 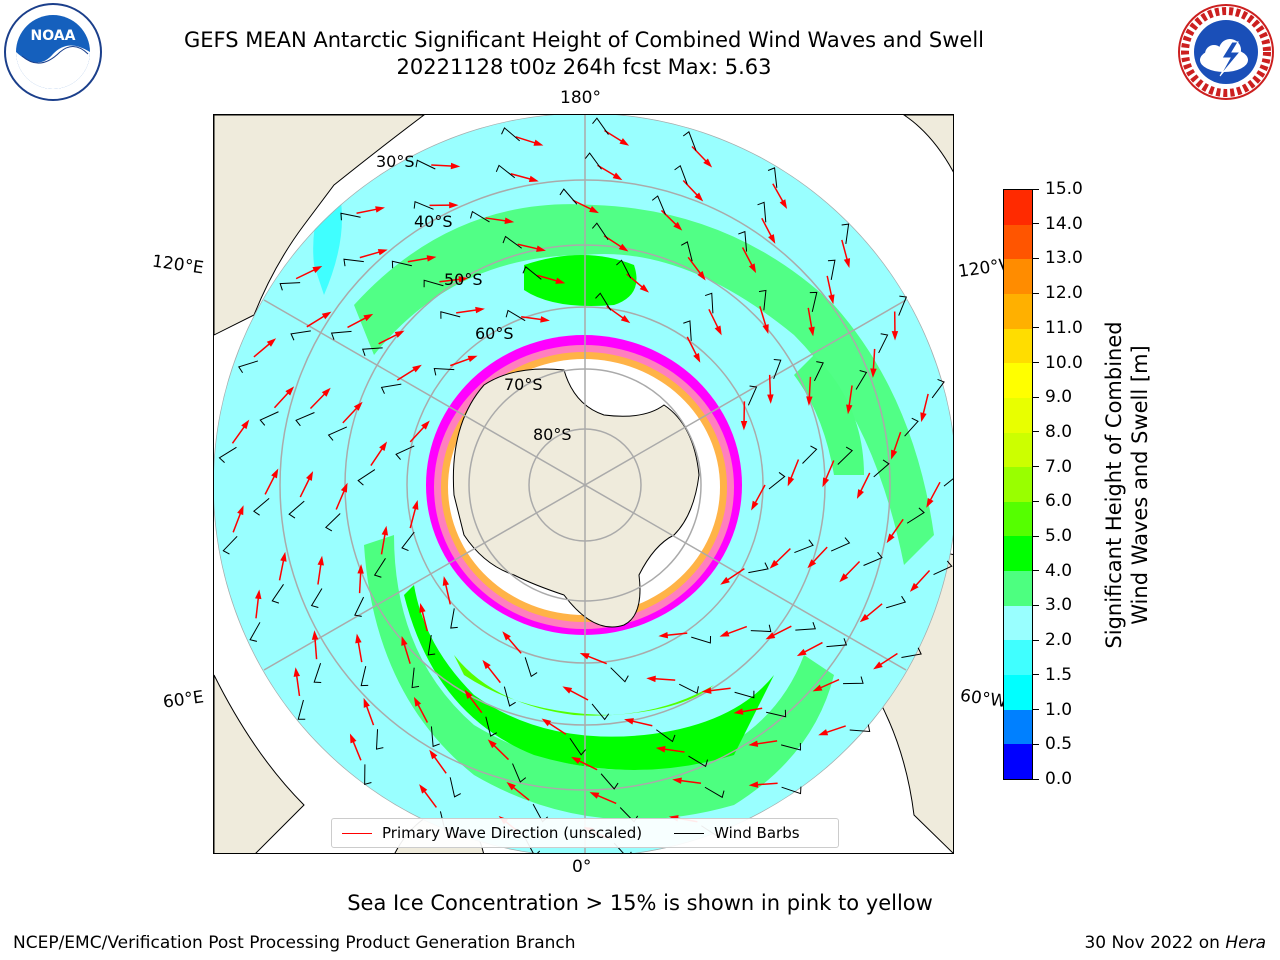 What do you see at coordinates (1140, 485) in the screenshot?
I see `colorbar-label-line2: Wind Waves and Swell [m]` at bounding box center [1140, 485].